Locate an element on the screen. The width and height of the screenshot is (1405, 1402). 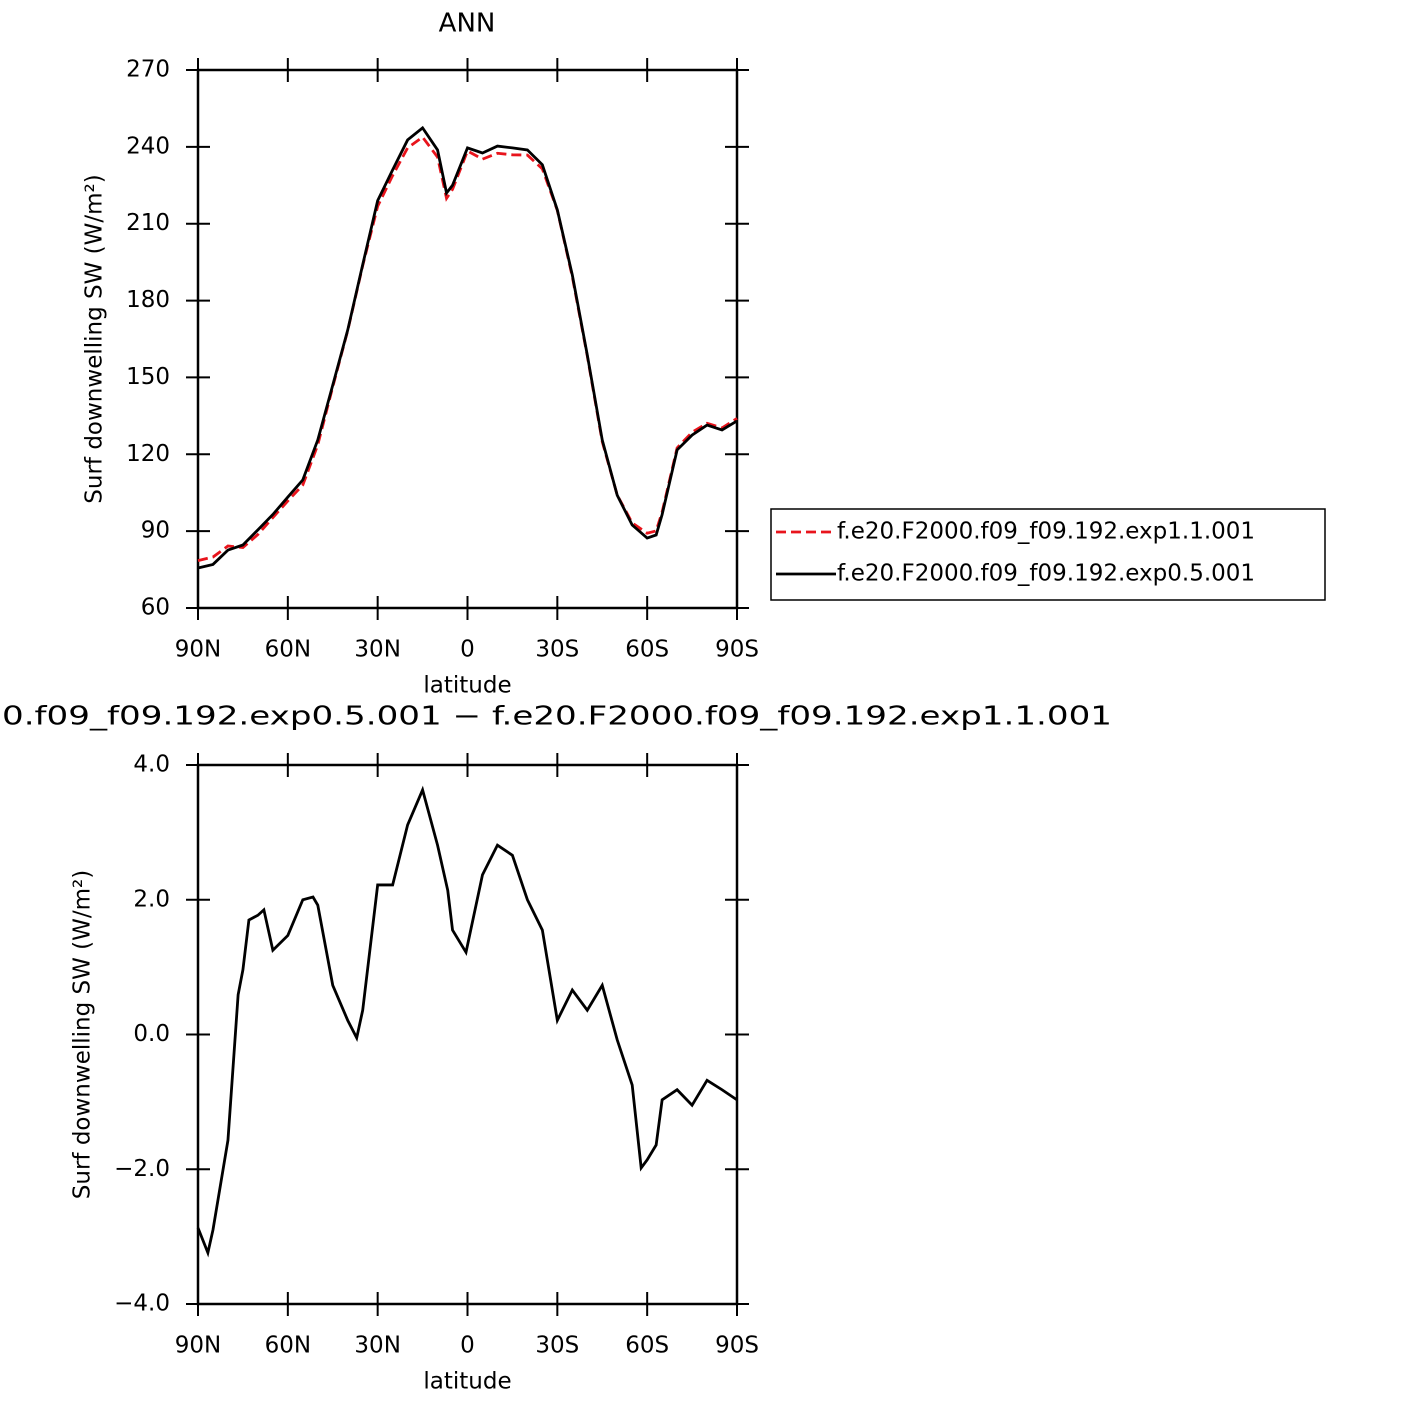
legend-label: f.e20.F2000.f09_f09.192.exp1.1.001 is located at coordinates (1046, 532).